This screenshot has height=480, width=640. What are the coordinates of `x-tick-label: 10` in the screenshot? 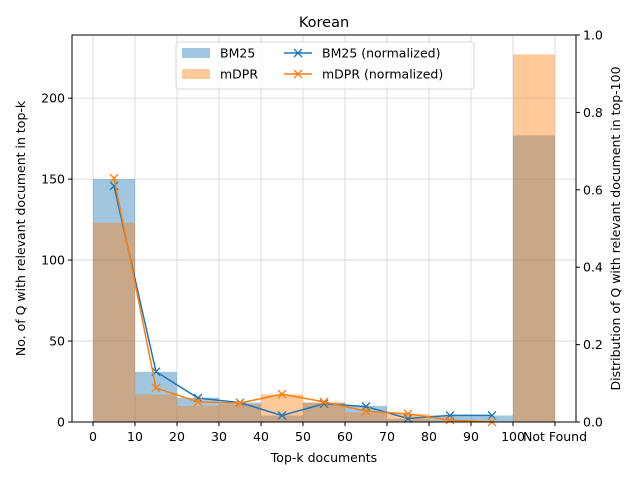 It's located at (135, 436).